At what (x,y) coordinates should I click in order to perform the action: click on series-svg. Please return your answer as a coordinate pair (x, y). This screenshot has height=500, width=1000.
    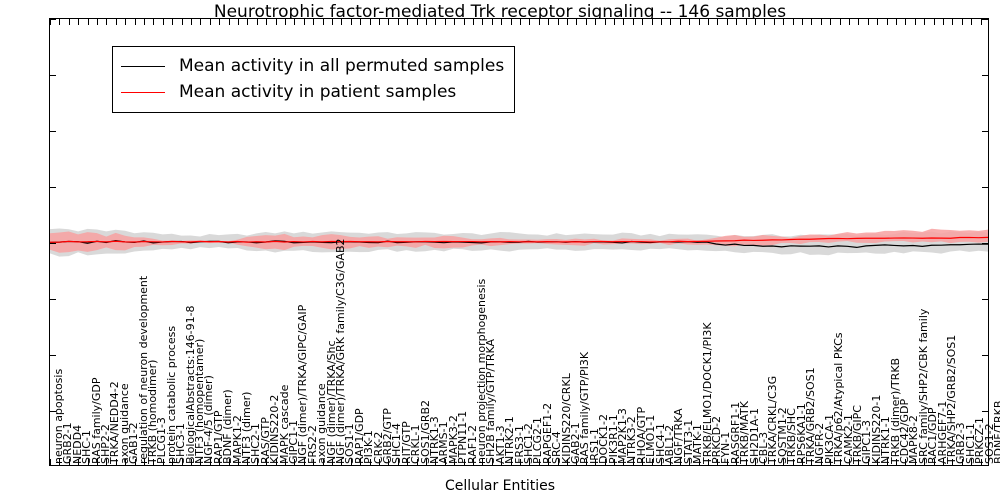
    Looking at the image, I should click on (519, 242).